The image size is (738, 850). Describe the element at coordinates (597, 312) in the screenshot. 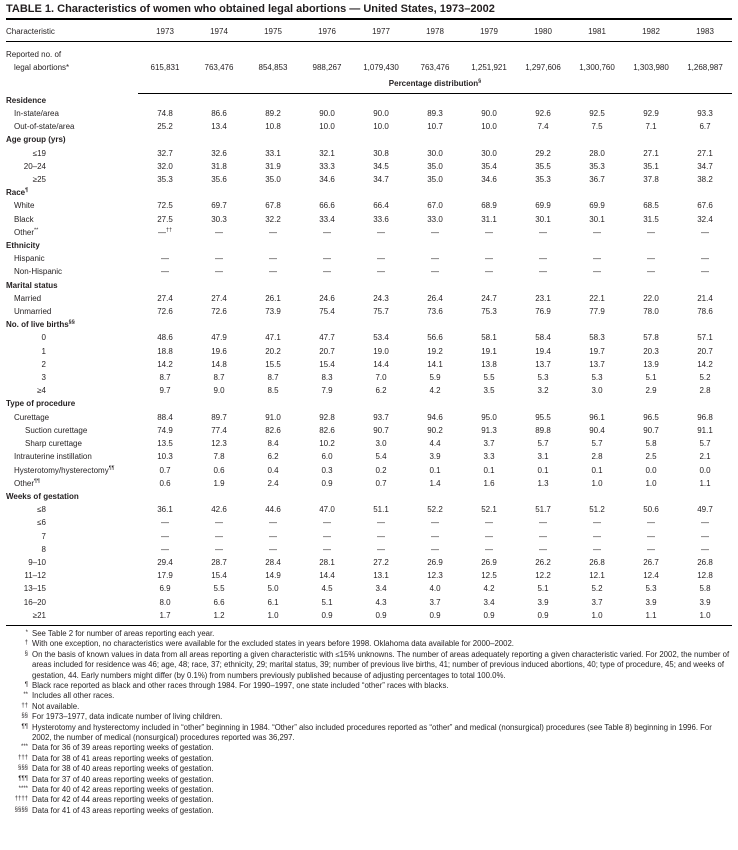

I see `value-cell: 77.9` at that location.